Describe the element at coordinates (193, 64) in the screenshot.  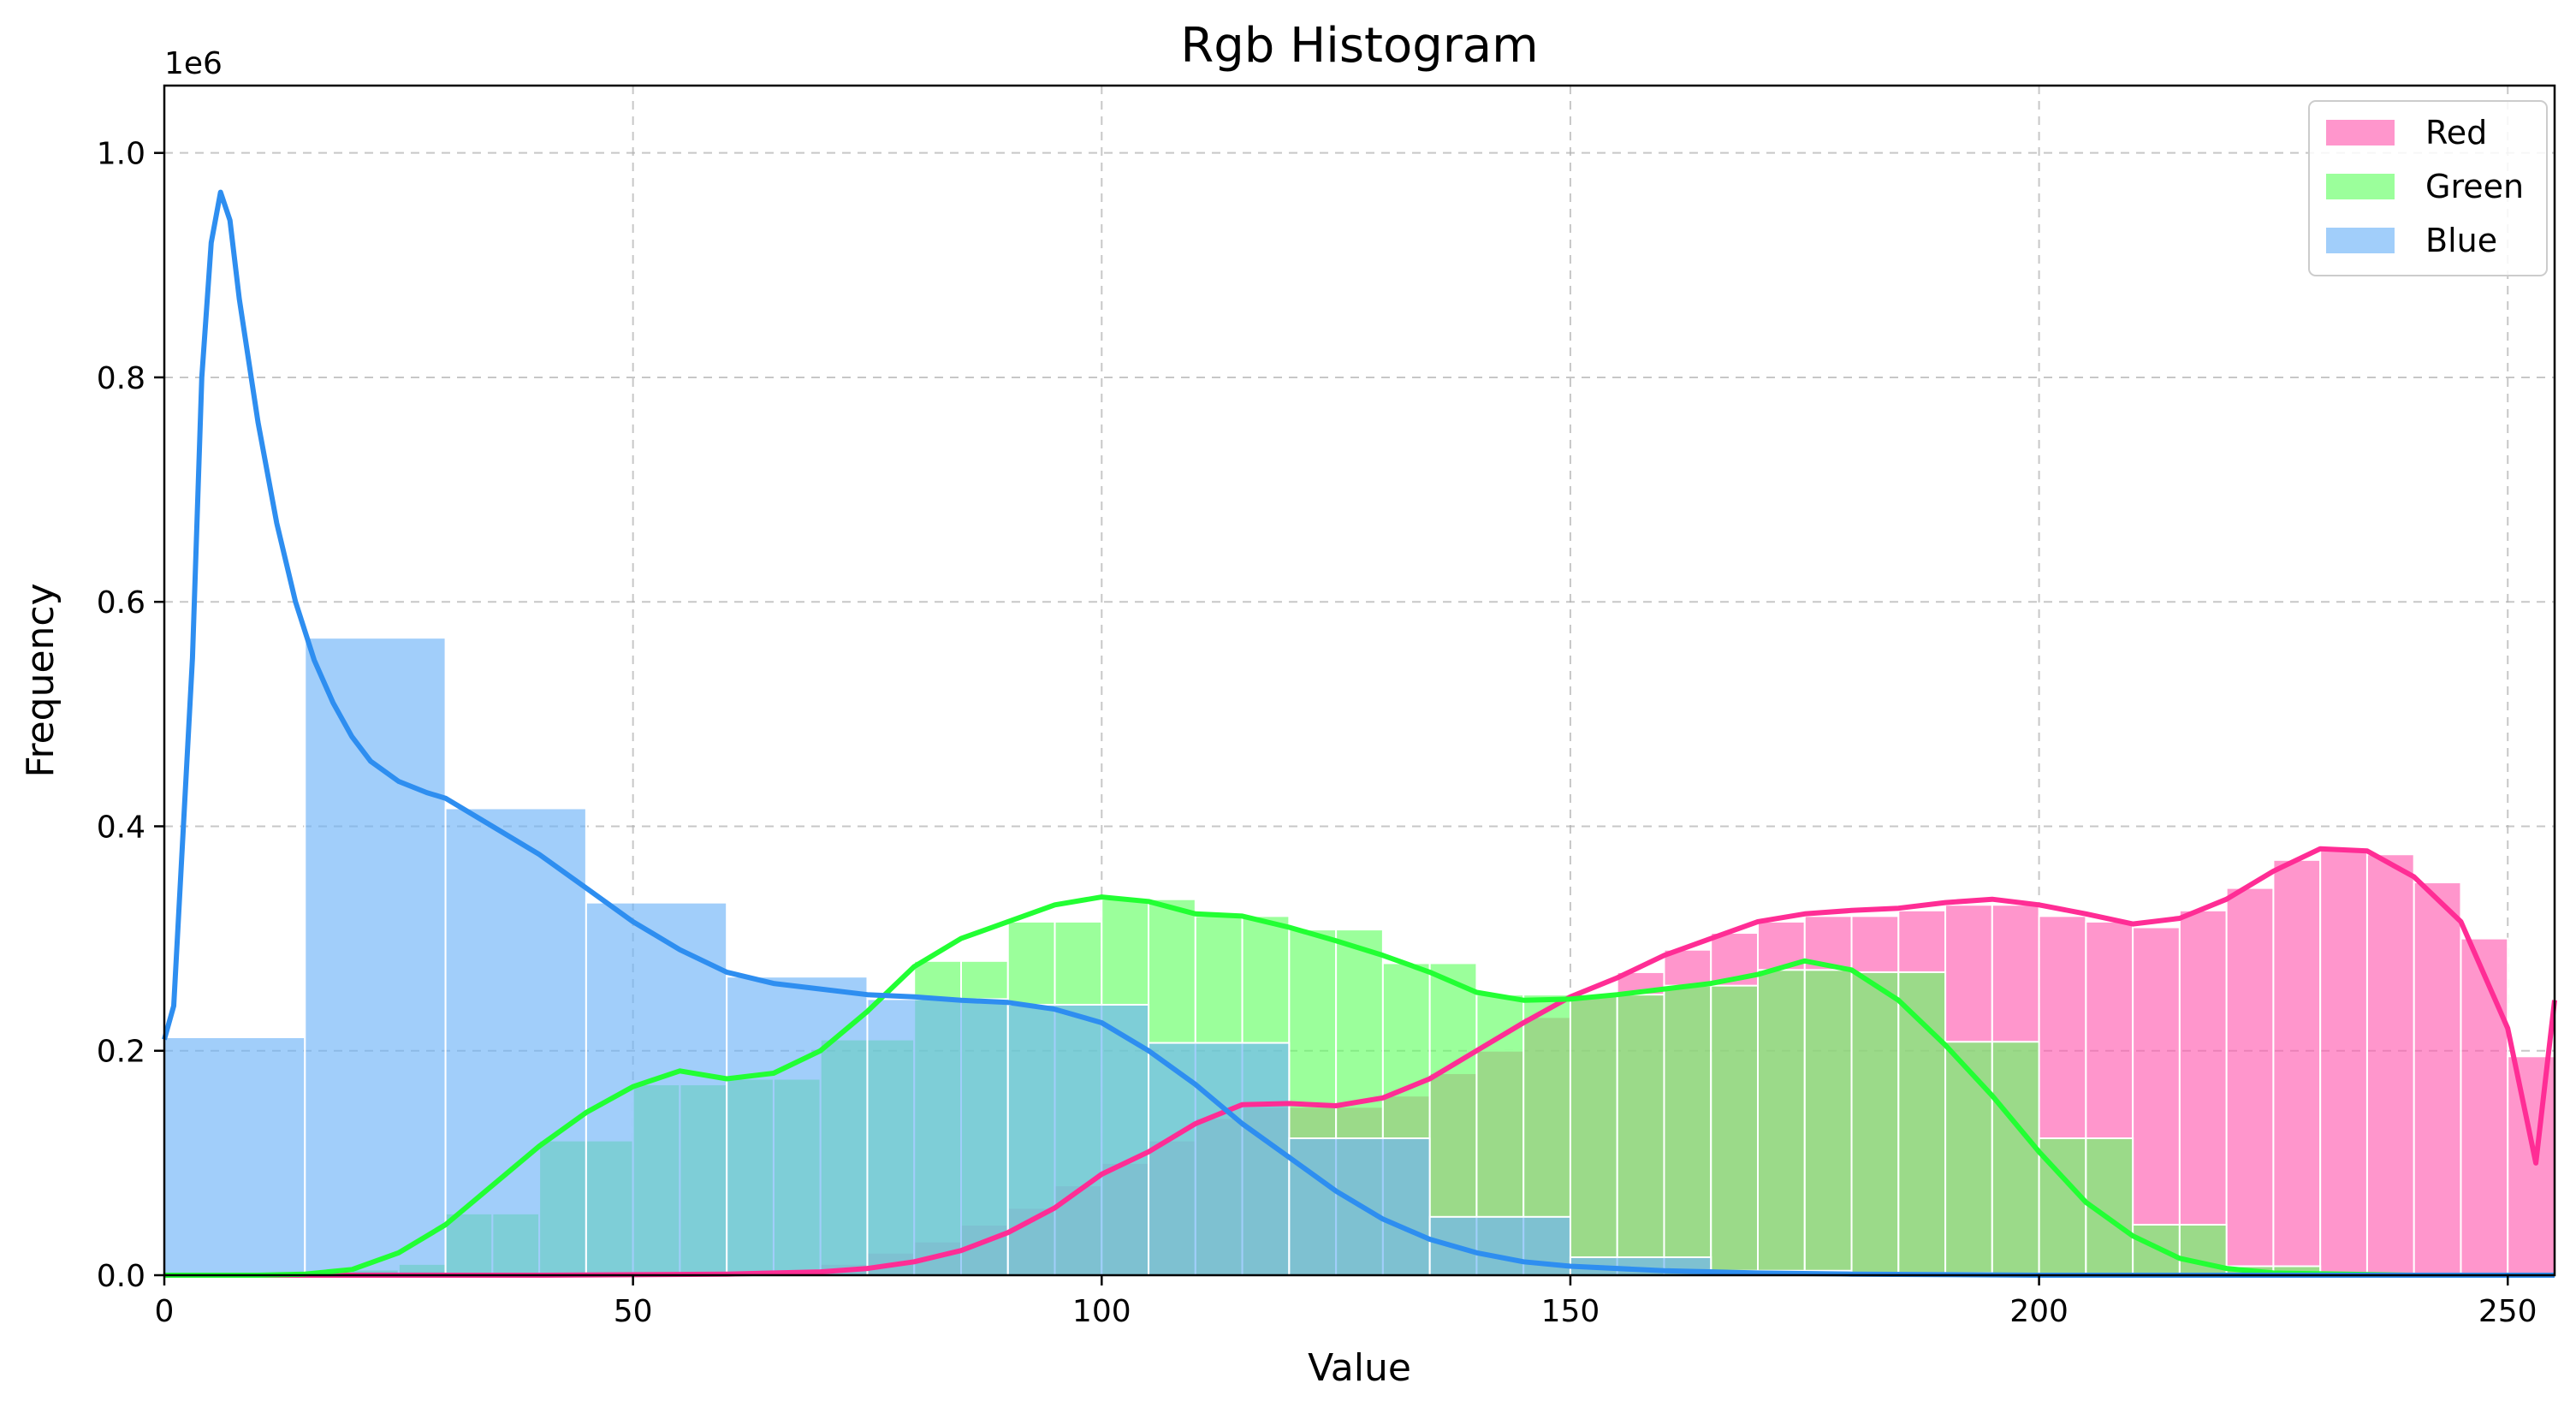
I see `y-scale-multiplier: 1e6` at that location.